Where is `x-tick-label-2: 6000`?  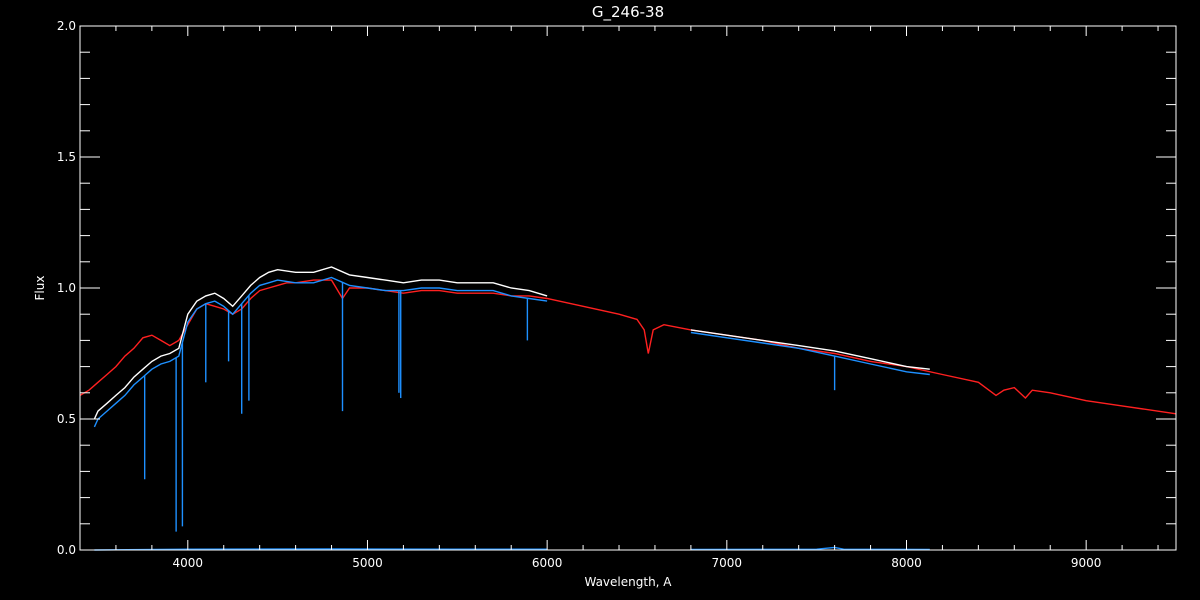 x-tick-label-2: 6000 is located at coordinates (547, 563).